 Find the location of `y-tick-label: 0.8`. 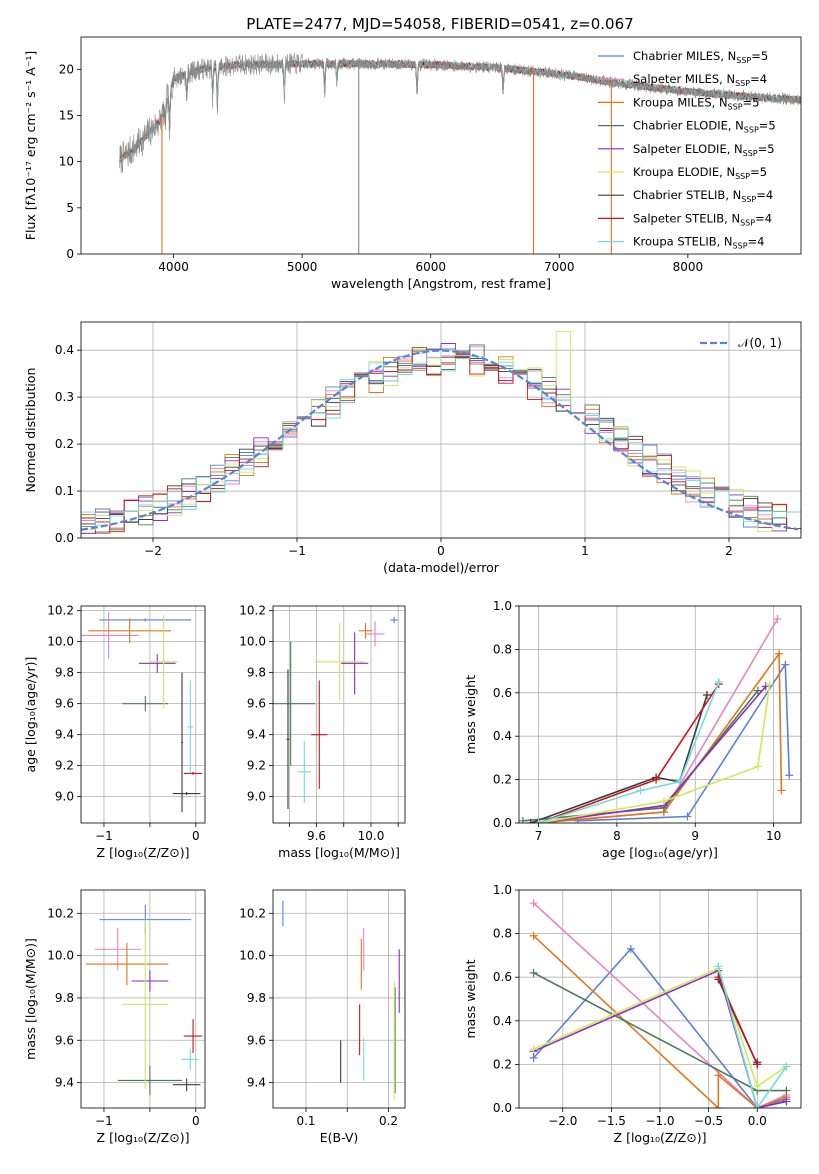

y-tick-label: 0.8 is located at coordinates (502, 649).